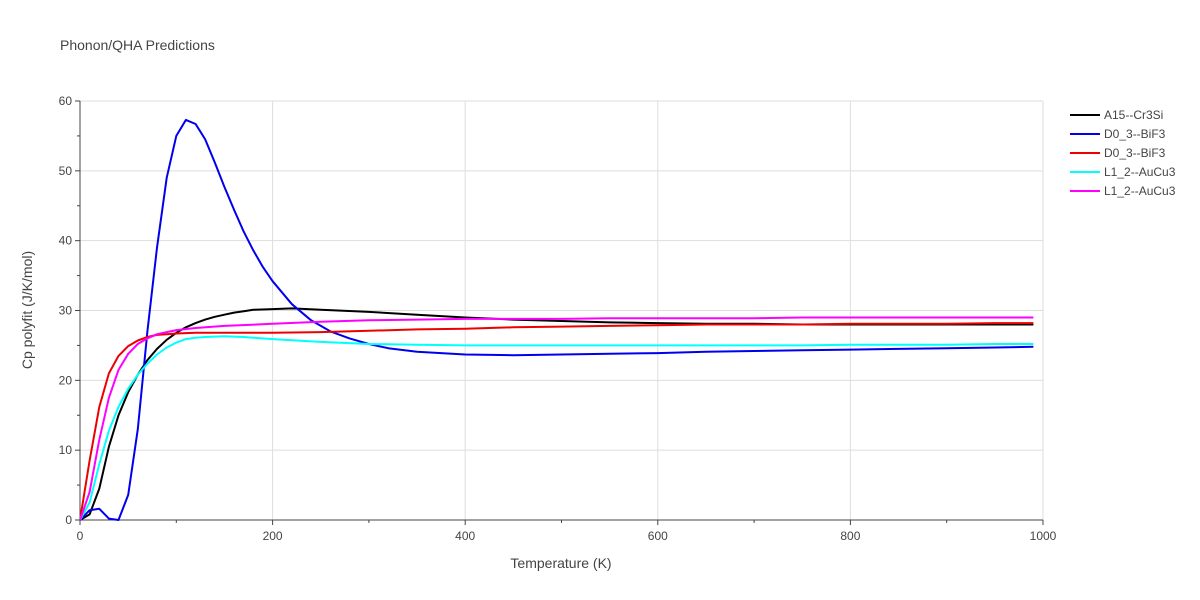 The image size is (1200, 600). I want to click on x-tick-label: 600, so click(658, 536).